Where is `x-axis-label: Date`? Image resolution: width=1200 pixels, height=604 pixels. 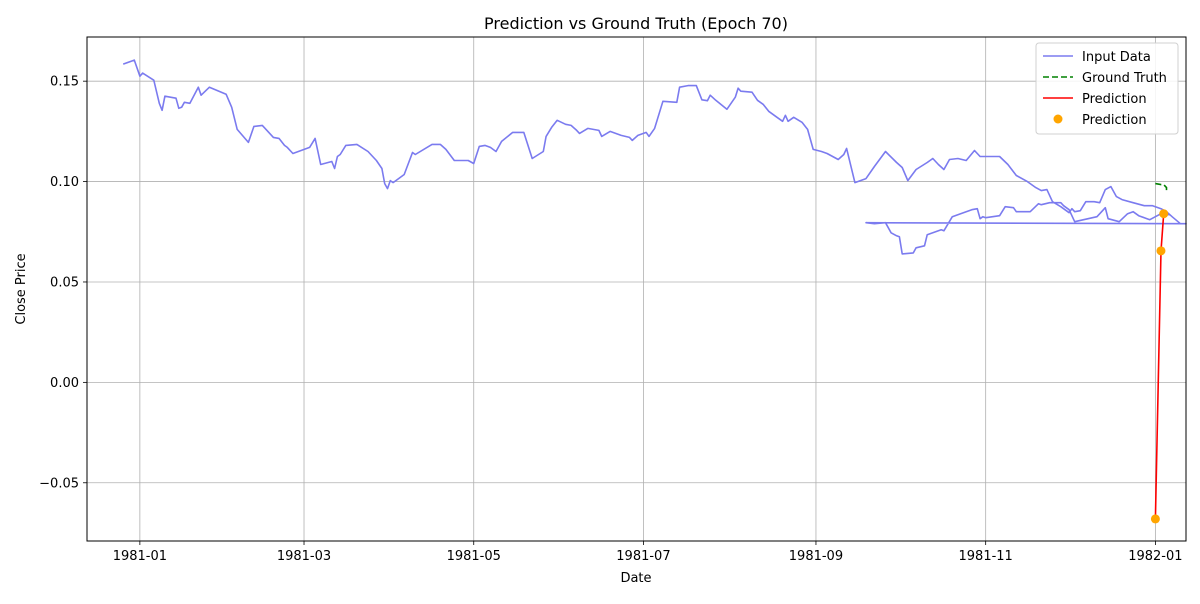
x-axis-label: Date is located at coordinates (635, 578).